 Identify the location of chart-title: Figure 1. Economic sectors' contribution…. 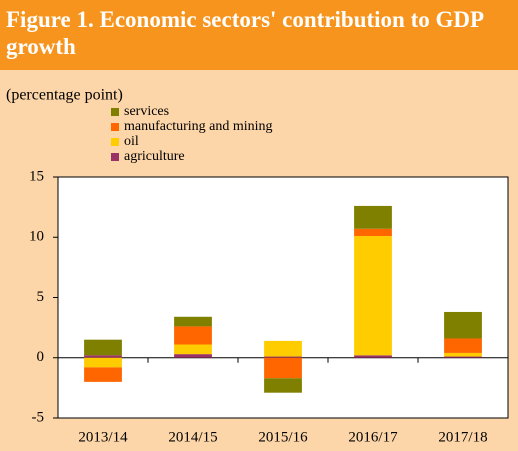
(244, 33).